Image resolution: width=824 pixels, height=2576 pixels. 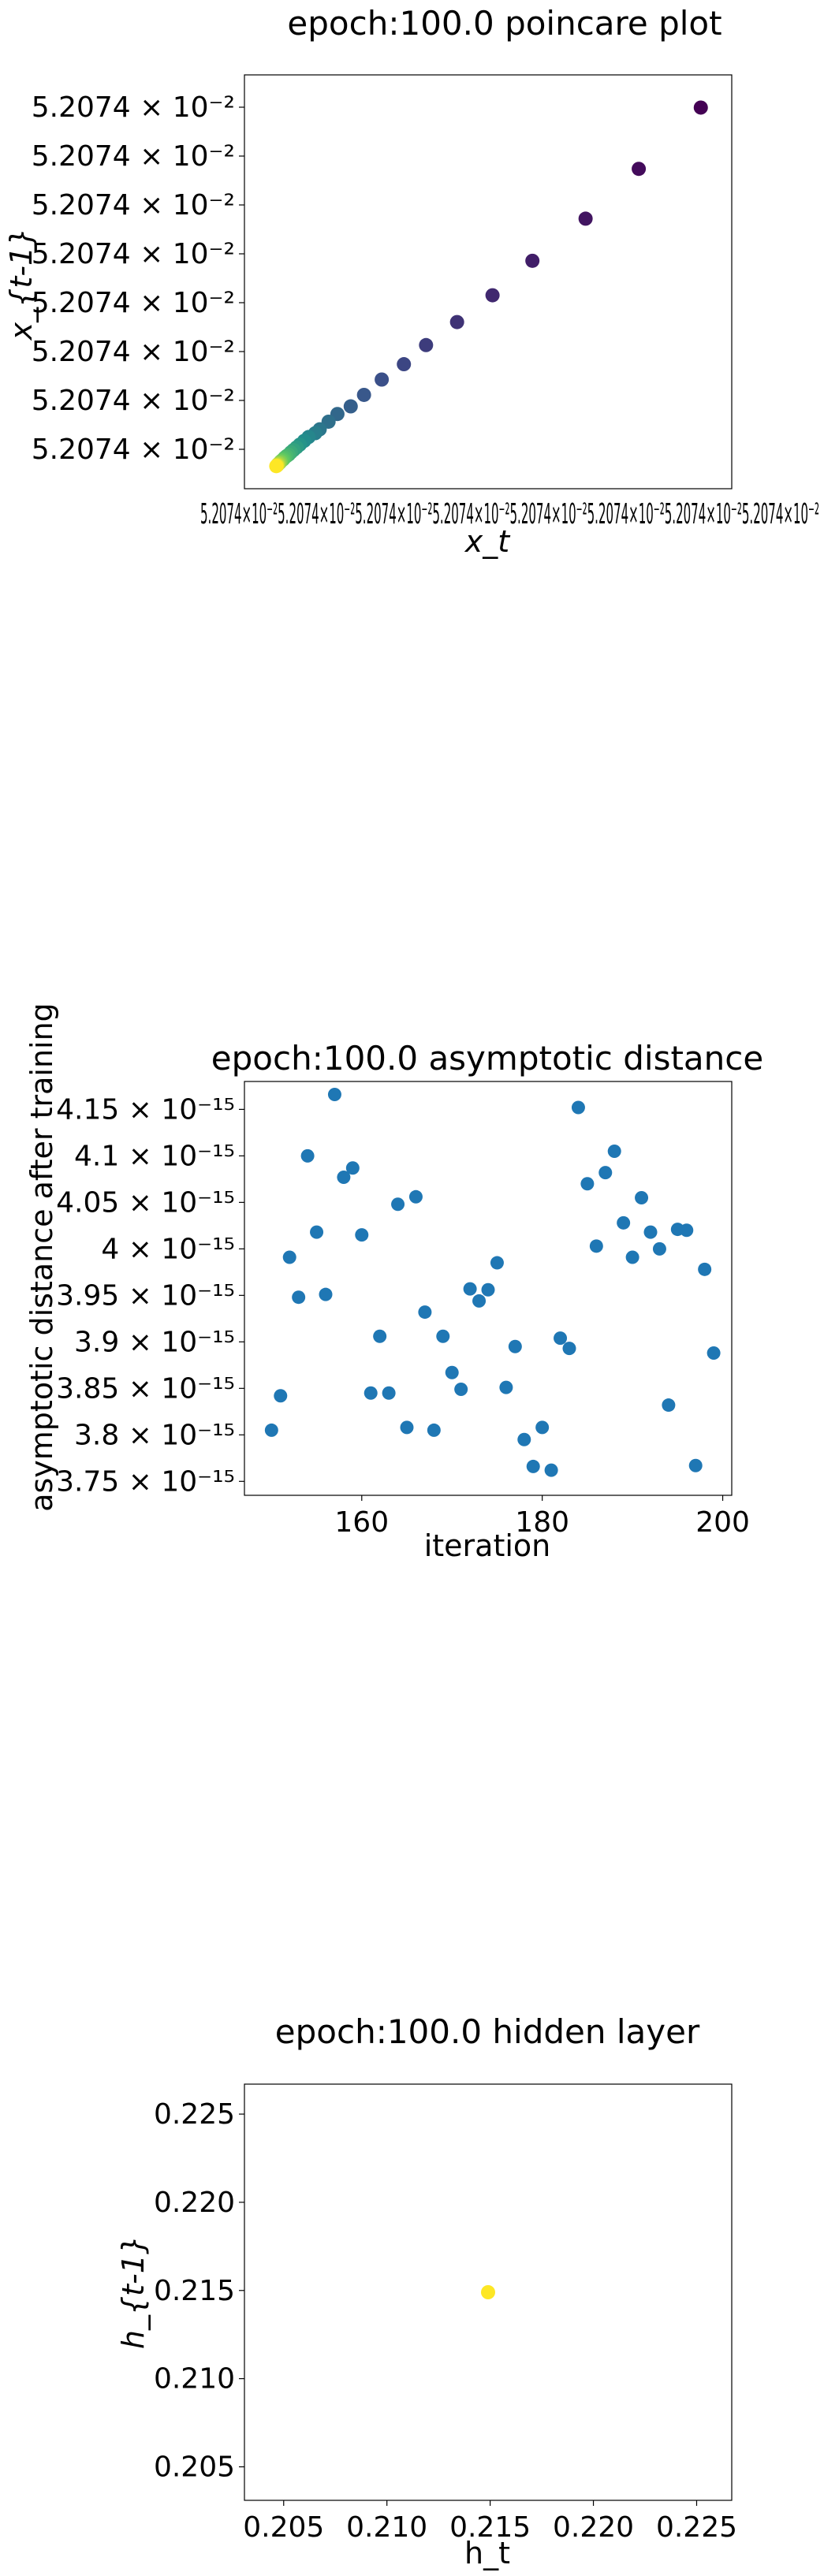 I want to click on asymptotic-y-tick-label: 4.05 × 10⁻¹⁵, so click(x=146, y=1202).